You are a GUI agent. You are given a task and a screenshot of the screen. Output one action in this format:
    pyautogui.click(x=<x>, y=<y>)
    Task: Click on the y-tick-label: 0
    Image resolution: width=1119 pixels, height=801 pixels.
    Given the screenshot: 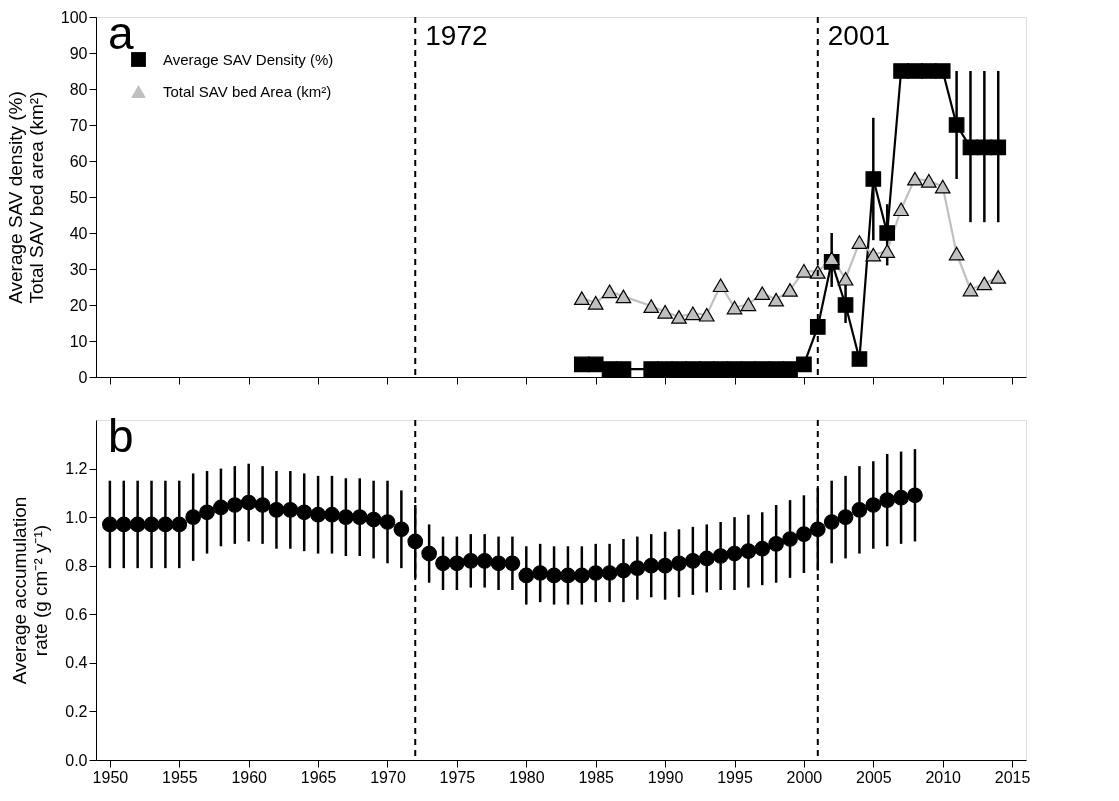 What is the action you would take?
    pyautogui.click(x=83, y=377)
    